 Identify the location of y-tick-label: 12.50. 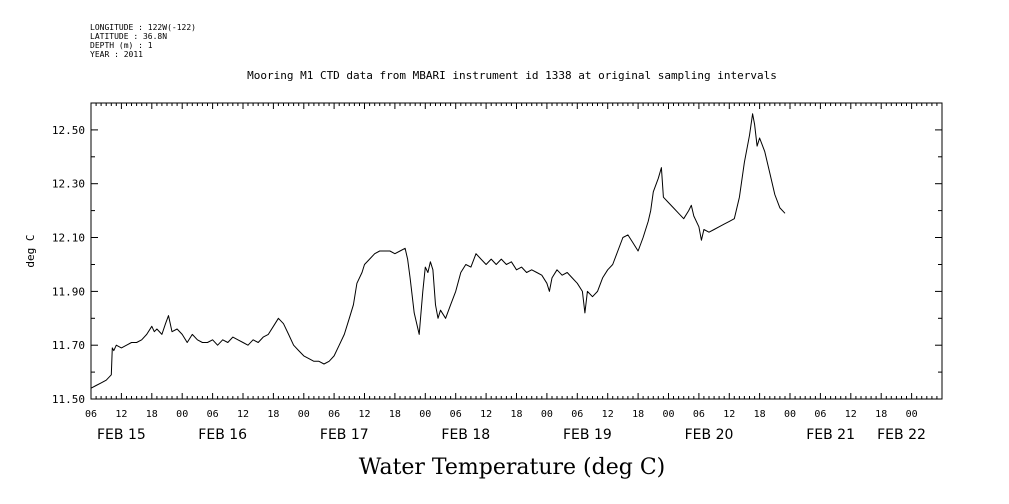
(68, 130).